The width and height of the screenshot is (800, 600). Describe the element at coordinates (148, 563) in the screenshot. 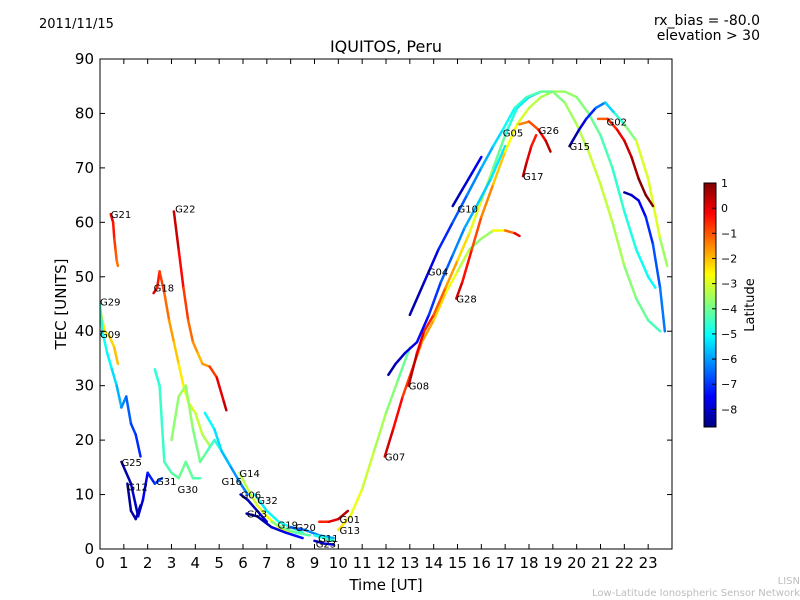

I see `x-tick-label: 2` at that location.